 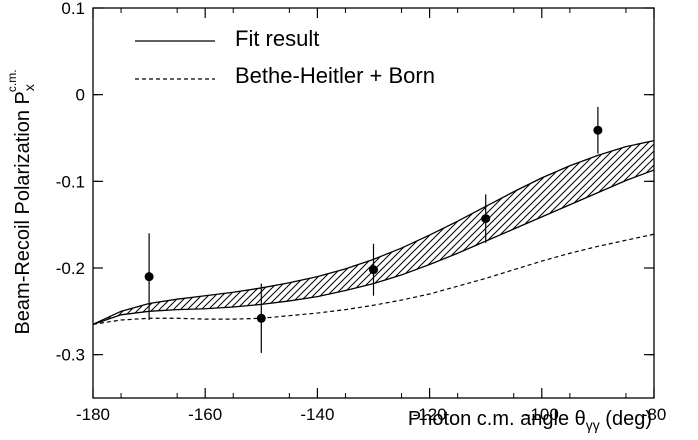 What do you see at coordinates (70, 181) in the screenshot?
I see `y-tick-label: -0.1` at bounding box center [70, 181].